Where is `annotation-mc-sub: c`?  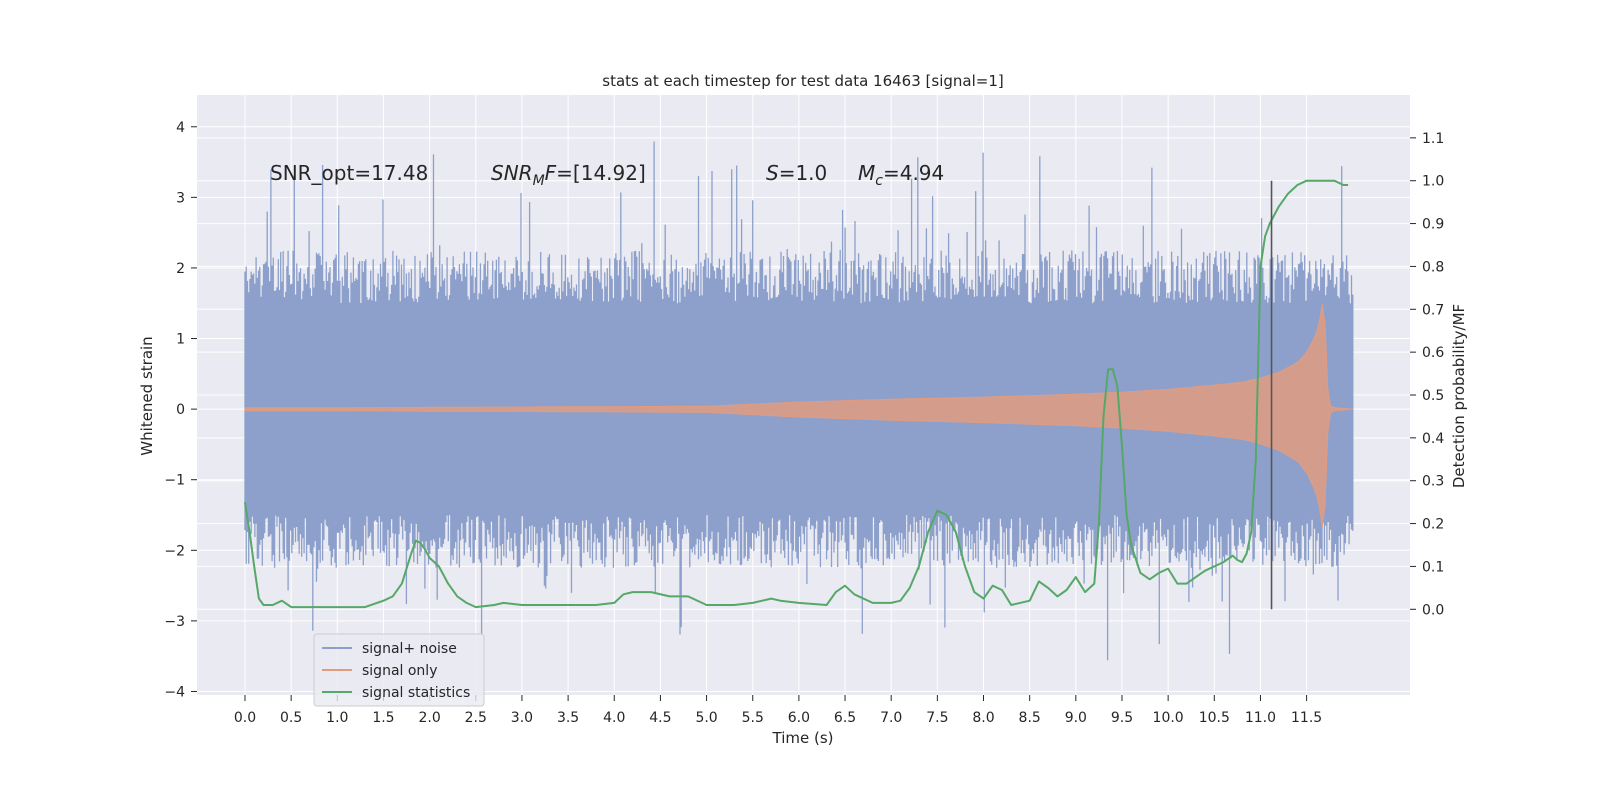 annotation-mc-sub: c is located at coordinates (879, 181).